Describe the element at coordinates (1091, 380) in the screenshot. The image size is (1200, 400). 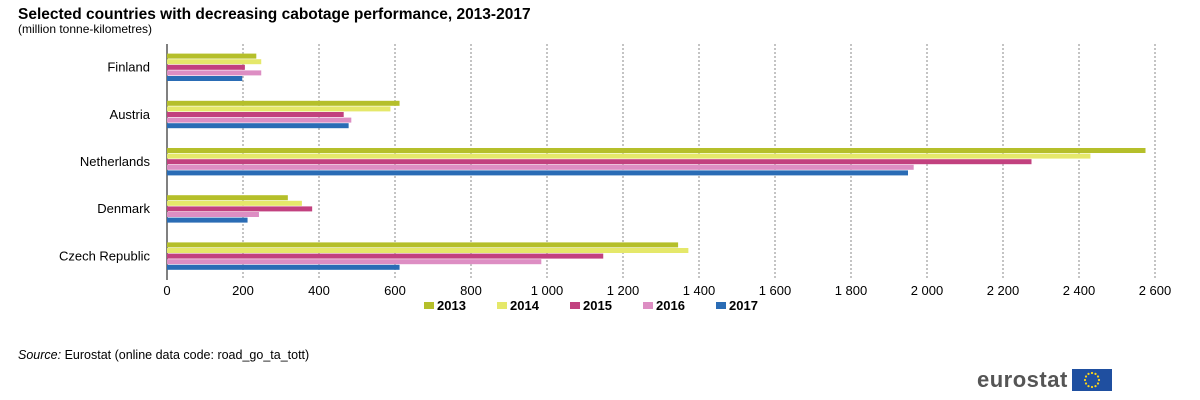
I see `eu-flag-icon` at that location.